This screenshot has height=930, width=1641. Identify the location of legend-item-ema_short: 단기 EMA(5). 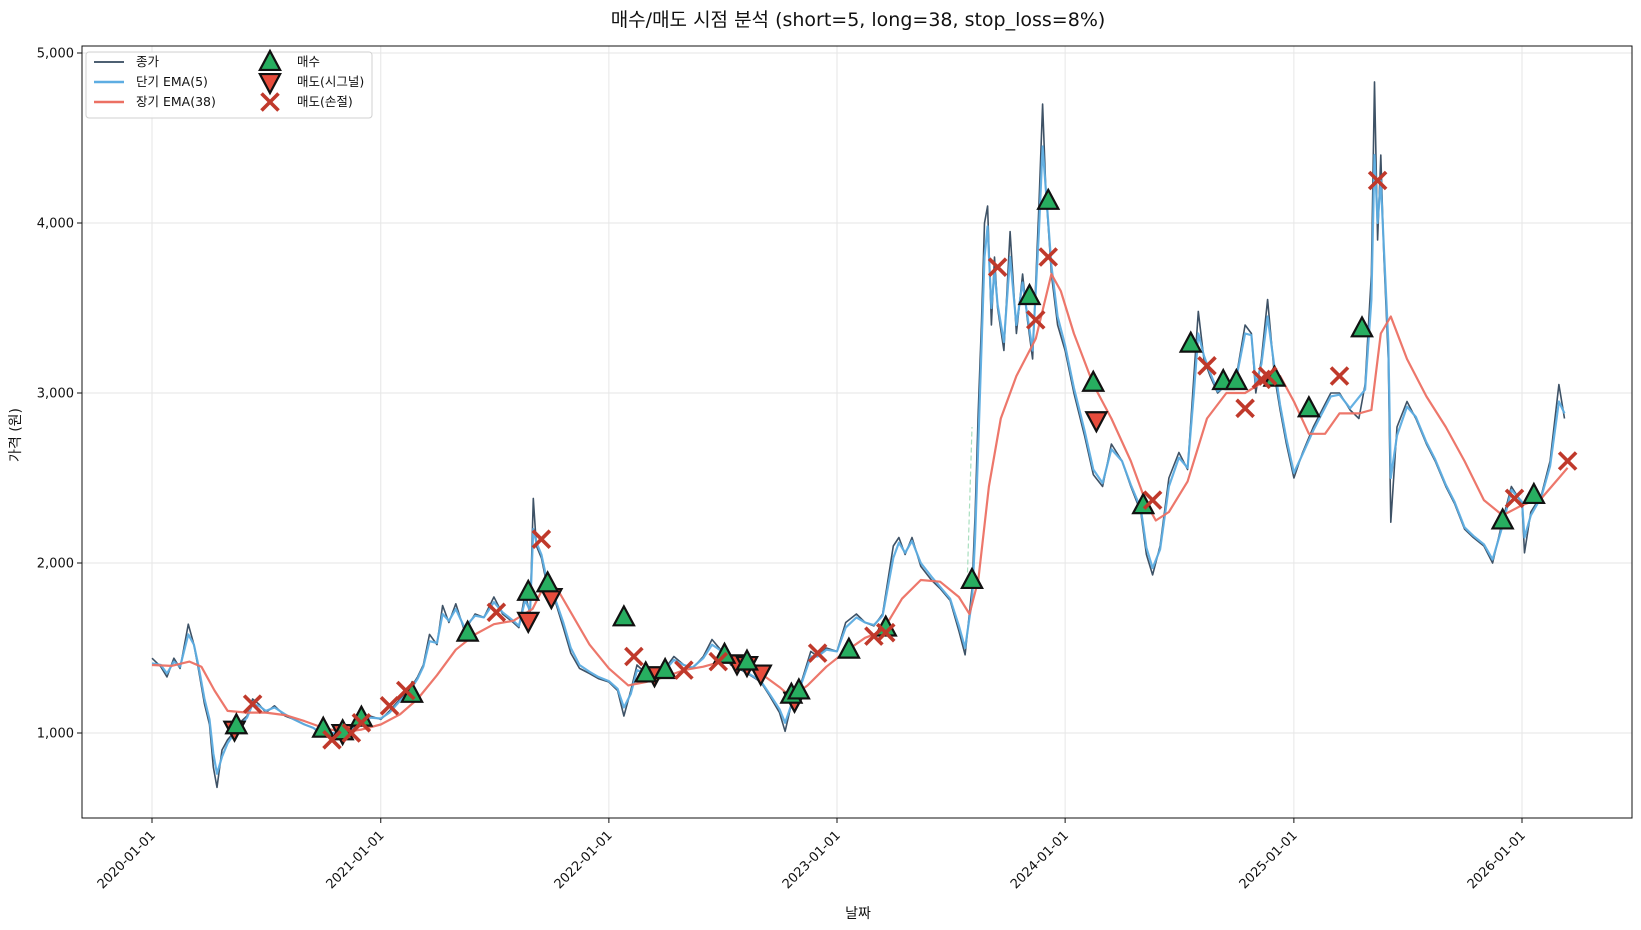
(151, 81).